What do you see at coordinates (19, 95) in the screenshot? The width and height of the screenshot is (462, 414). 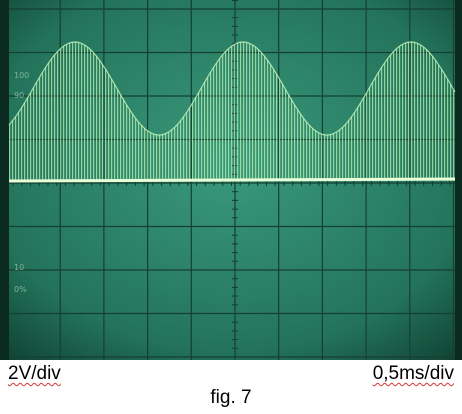 I see `screen-label: 90` at bounding box center [19, 95].